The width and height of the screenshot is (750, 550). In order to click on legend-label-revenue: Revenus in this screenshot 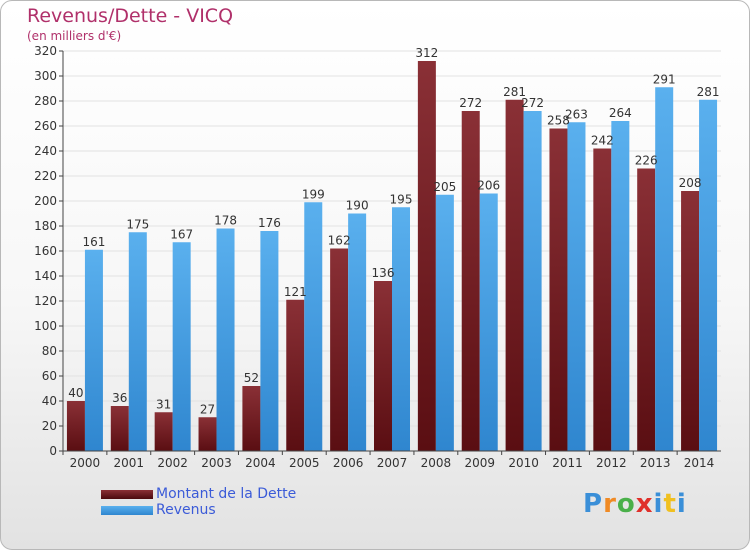, I will do `click(186, 510)`.